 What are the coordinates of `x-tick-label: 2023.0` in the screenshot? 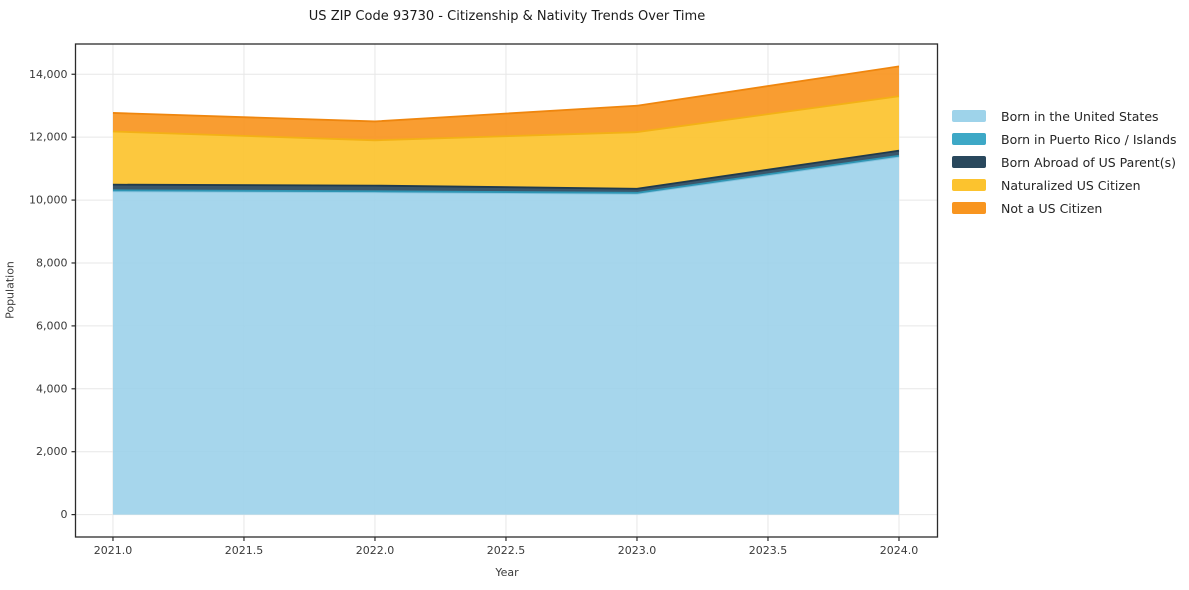 It's located at (637, 550).